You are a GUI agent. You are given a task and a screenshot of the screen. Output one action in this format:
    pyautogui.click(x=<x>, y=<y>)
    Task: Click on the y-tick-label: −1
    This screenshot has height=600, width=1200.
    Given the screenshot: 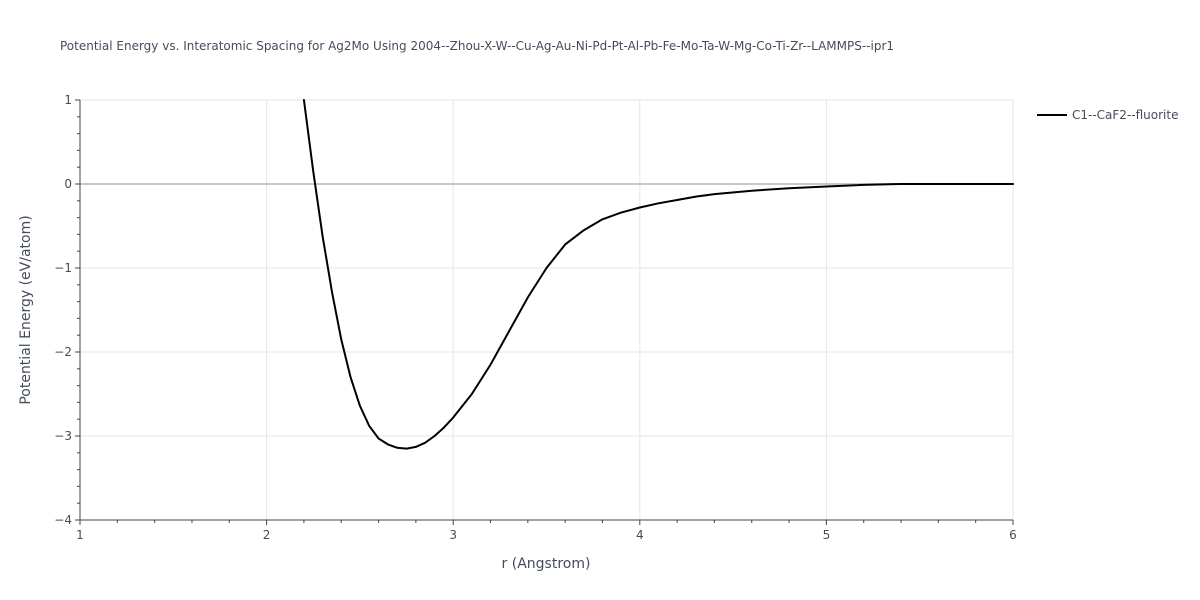 What is the action you would take?
    pyautogui.click(x=63, y=268)
    